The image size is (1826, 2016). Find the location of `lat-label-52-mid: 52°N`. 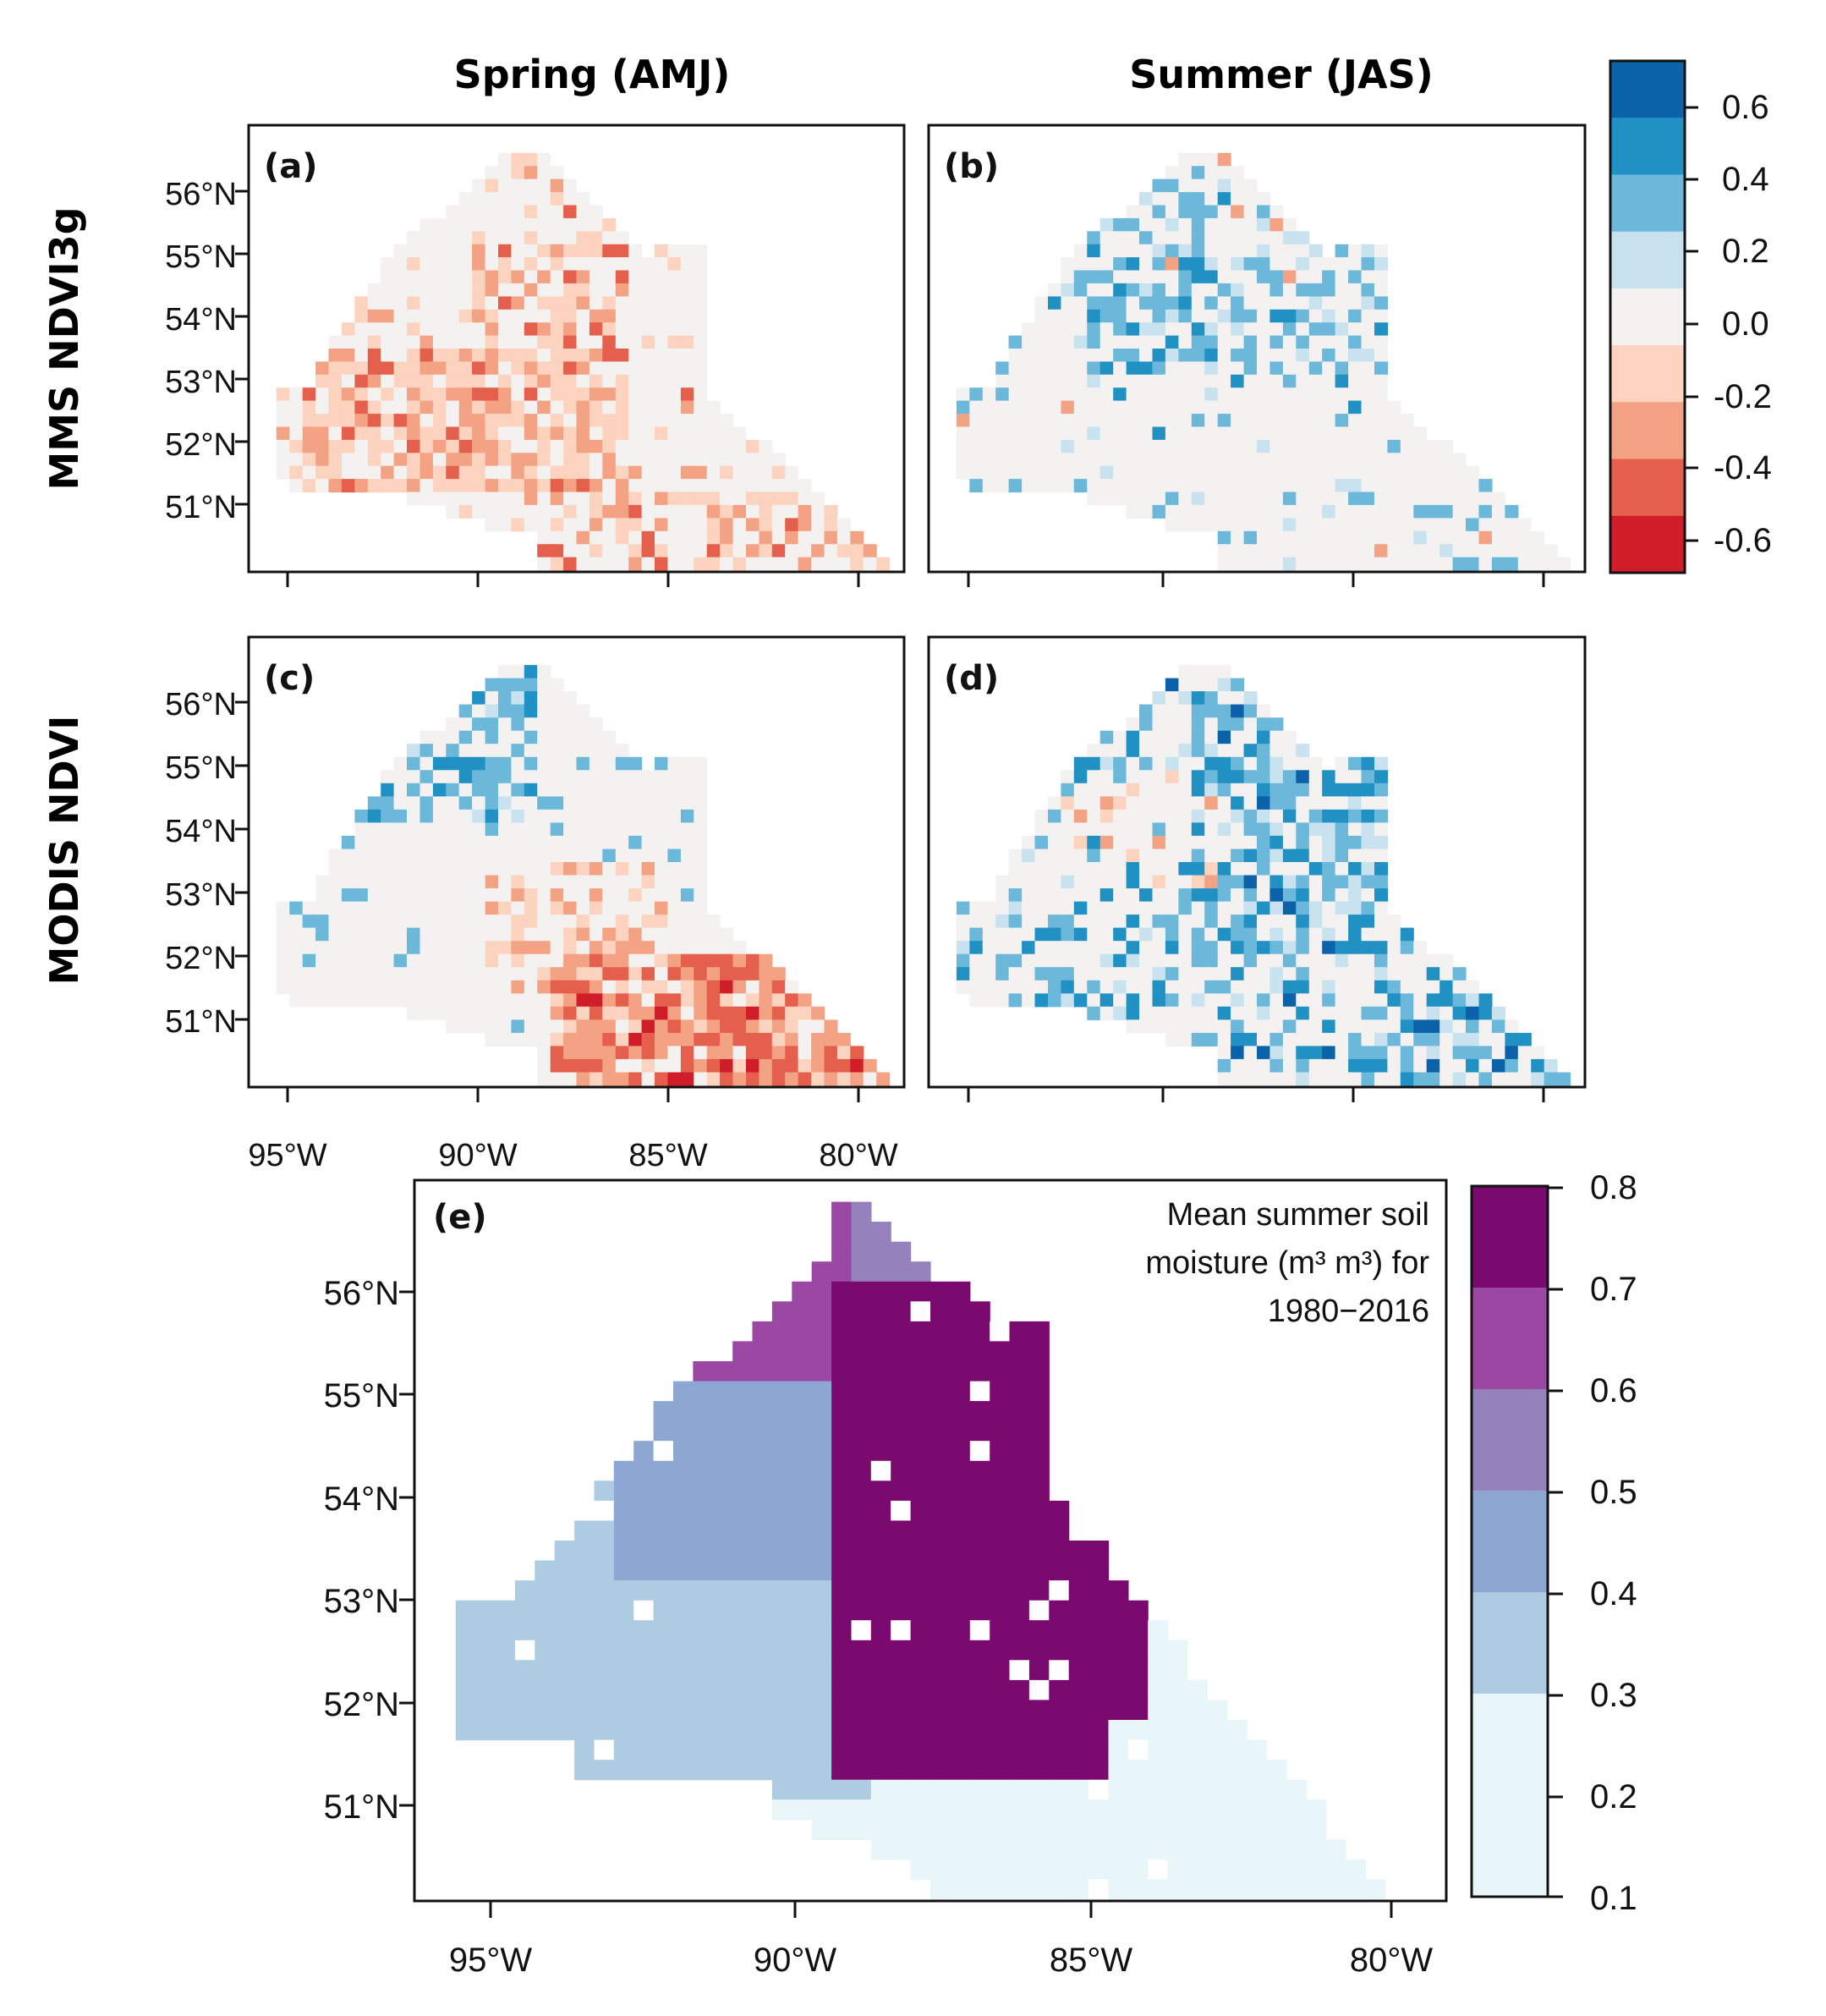

lat-label-52-mid: 52°N is located at coordinates (201, 958).